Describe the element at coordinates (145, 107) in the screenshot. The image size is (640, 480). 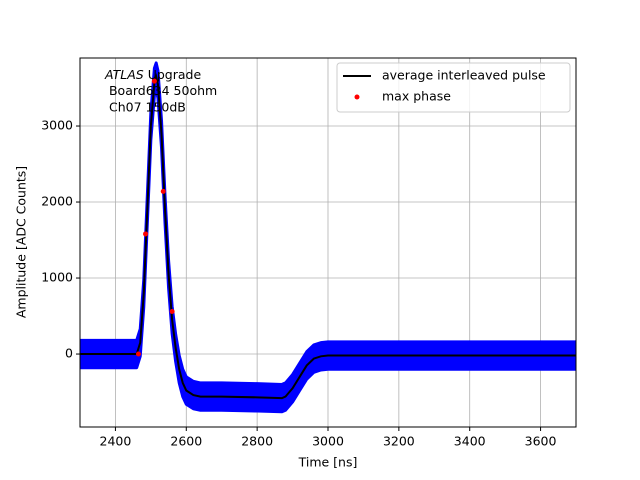
I see `annotation: Ch07 150dB` at that location.